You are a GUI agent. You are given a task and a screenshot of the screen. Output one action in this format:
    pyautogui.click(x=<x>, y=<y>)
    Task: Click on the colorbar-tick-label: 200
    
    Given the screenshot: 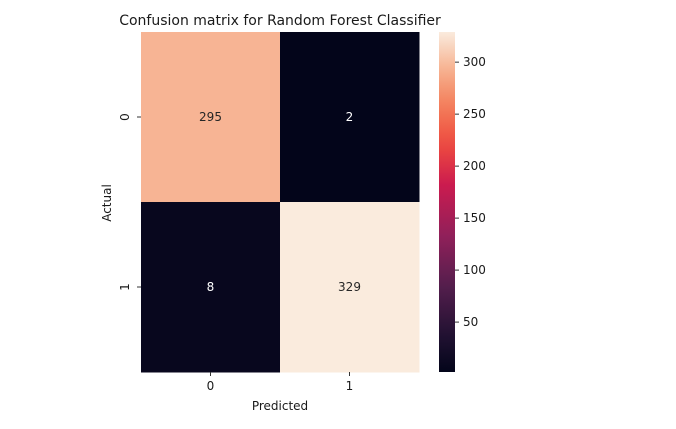 What is the action you would take?
    pyautogui.click(x=474, y=166)
    